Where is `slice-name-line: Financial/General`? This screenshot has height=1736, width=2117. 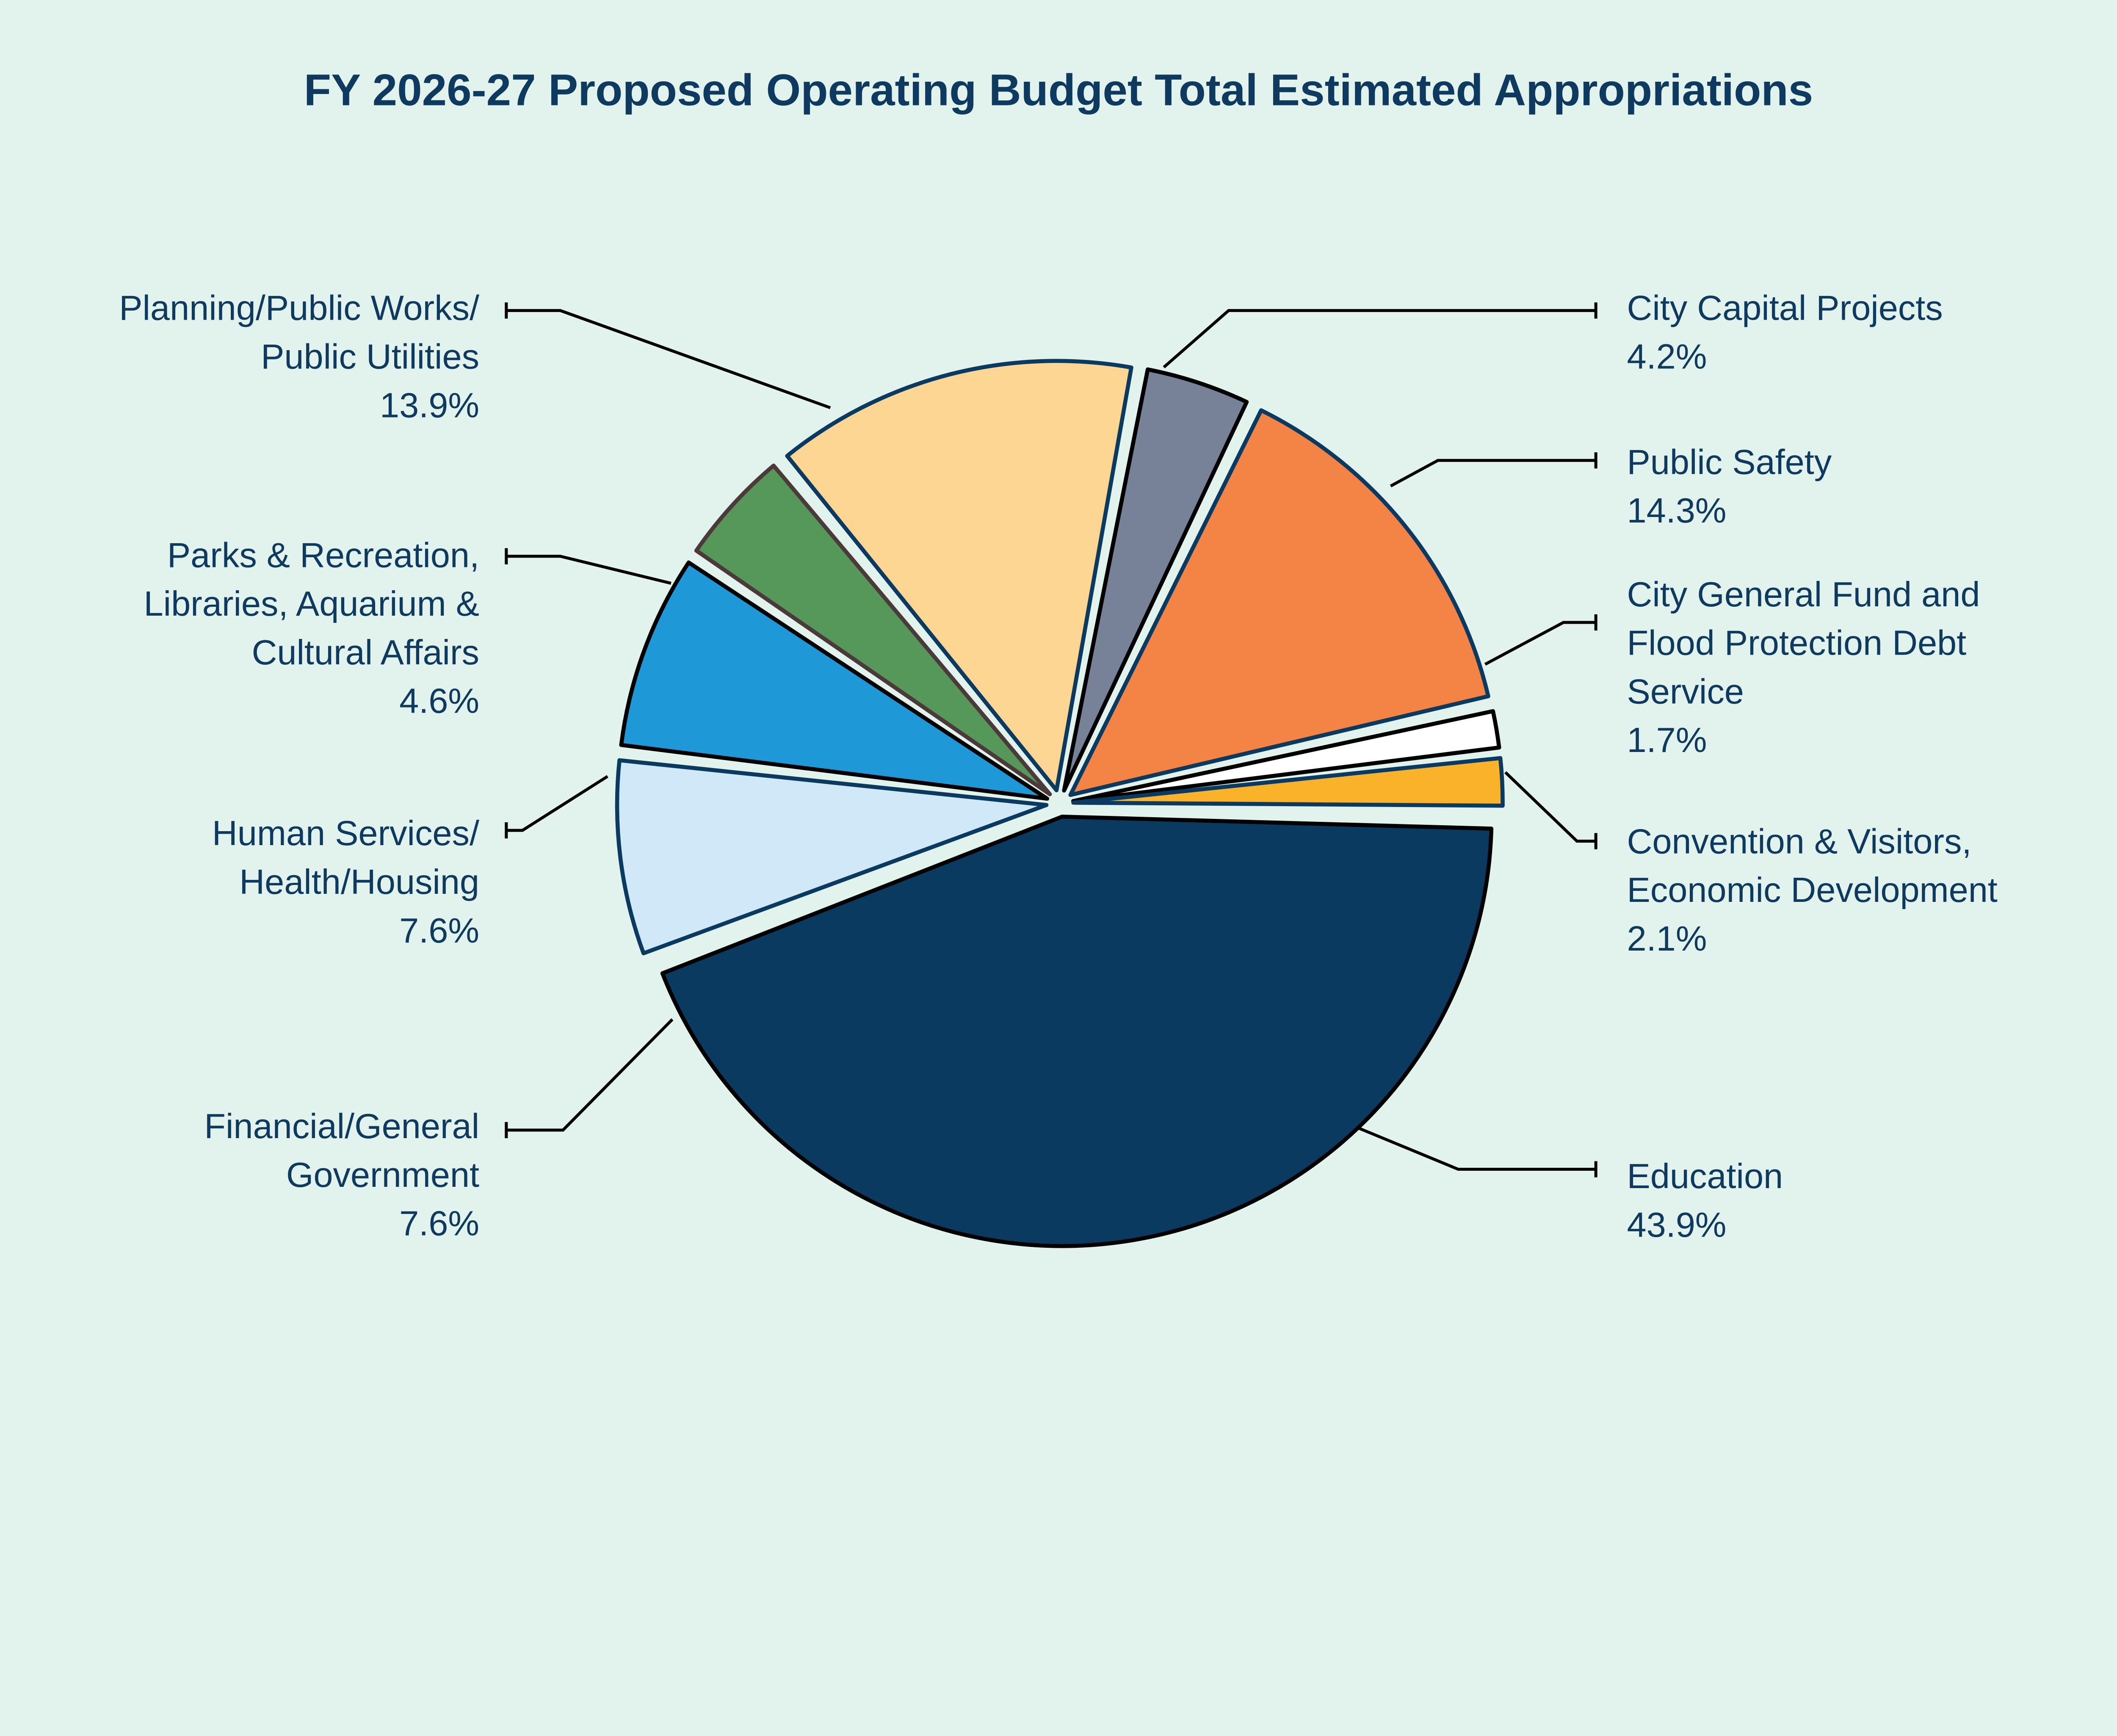 slice-name-line: Financial/General is located at coordinates (341, 1126).